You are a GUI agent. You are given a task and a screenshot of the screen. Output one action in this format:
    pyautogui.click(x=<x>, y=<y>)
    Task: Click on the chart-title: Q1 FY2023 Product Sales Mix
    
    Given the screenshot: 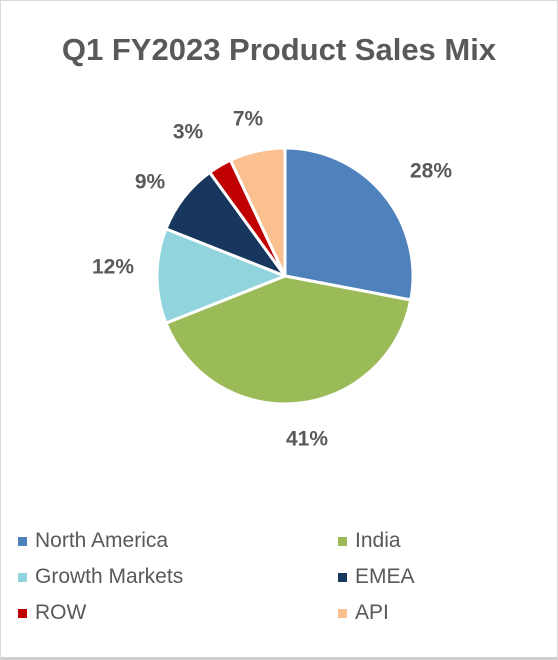 What is the action you would take?
    pyautogui.click(x=279, y=49)
    